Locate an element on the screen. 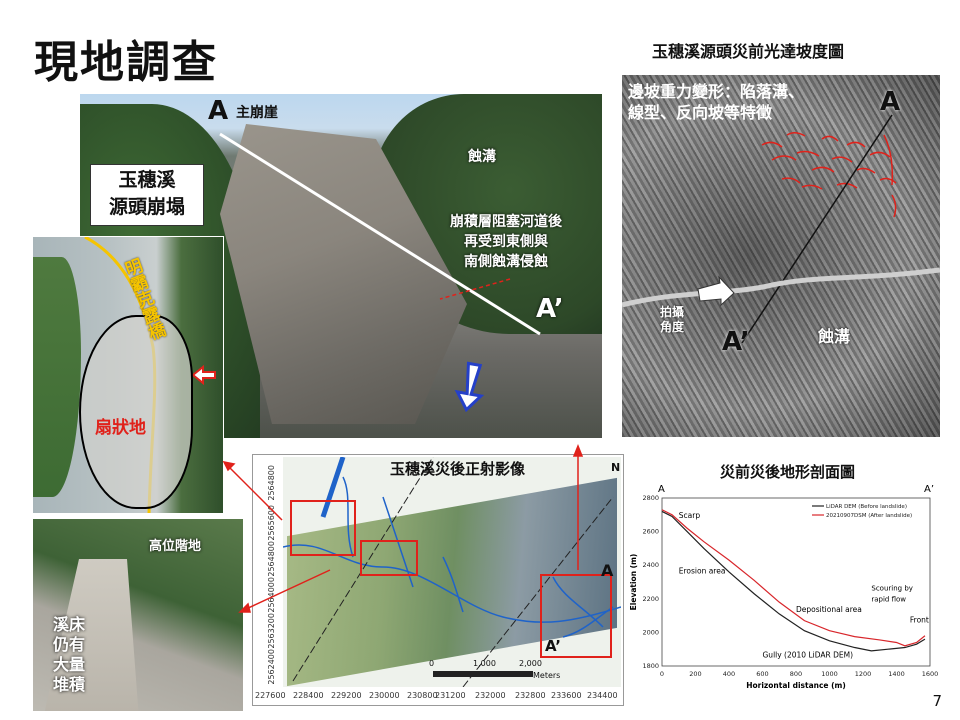  x-tick-label: 1200 is located at coordinates (863, 674).